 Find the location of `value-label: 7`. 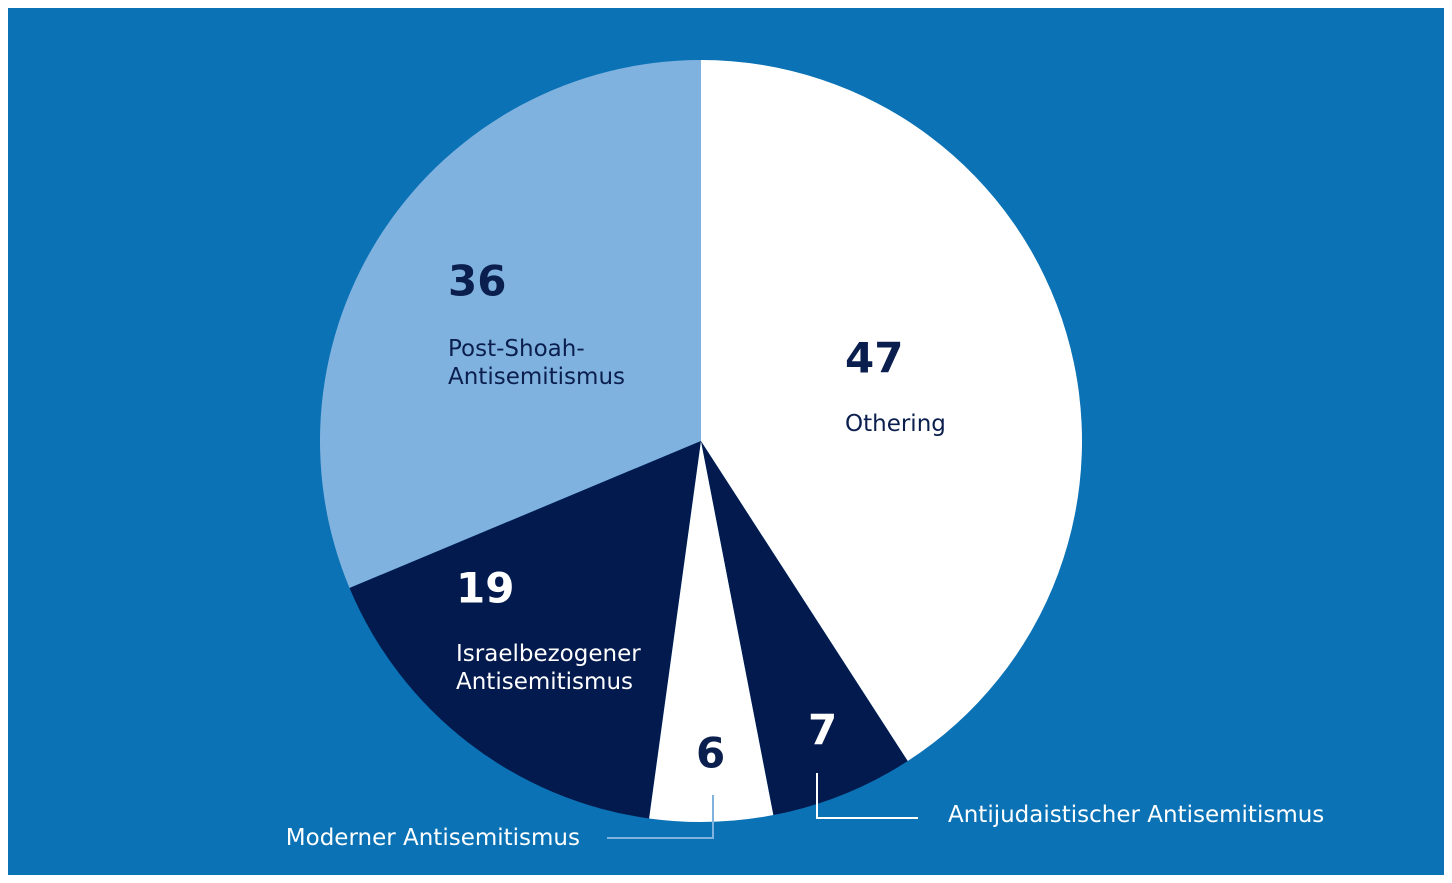

value-label: 7 is located at coordinates (823, 730).